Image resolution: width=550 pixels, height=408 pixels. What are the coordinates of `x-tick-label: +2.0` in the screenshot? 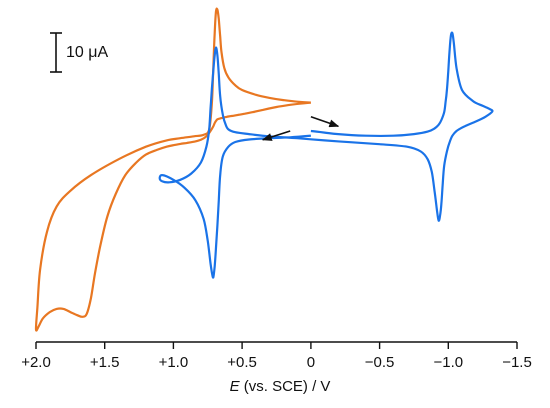 It's located at (36, 362).